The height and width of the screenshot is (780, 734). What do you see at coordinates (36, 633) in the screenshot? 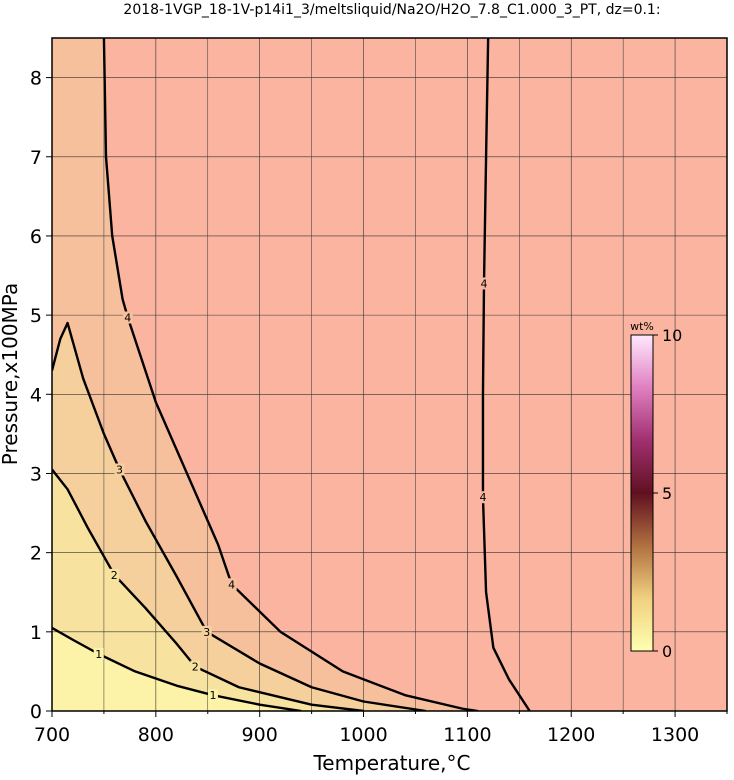
I see `y-tick-label: 1` at bounding box center [36, 633].